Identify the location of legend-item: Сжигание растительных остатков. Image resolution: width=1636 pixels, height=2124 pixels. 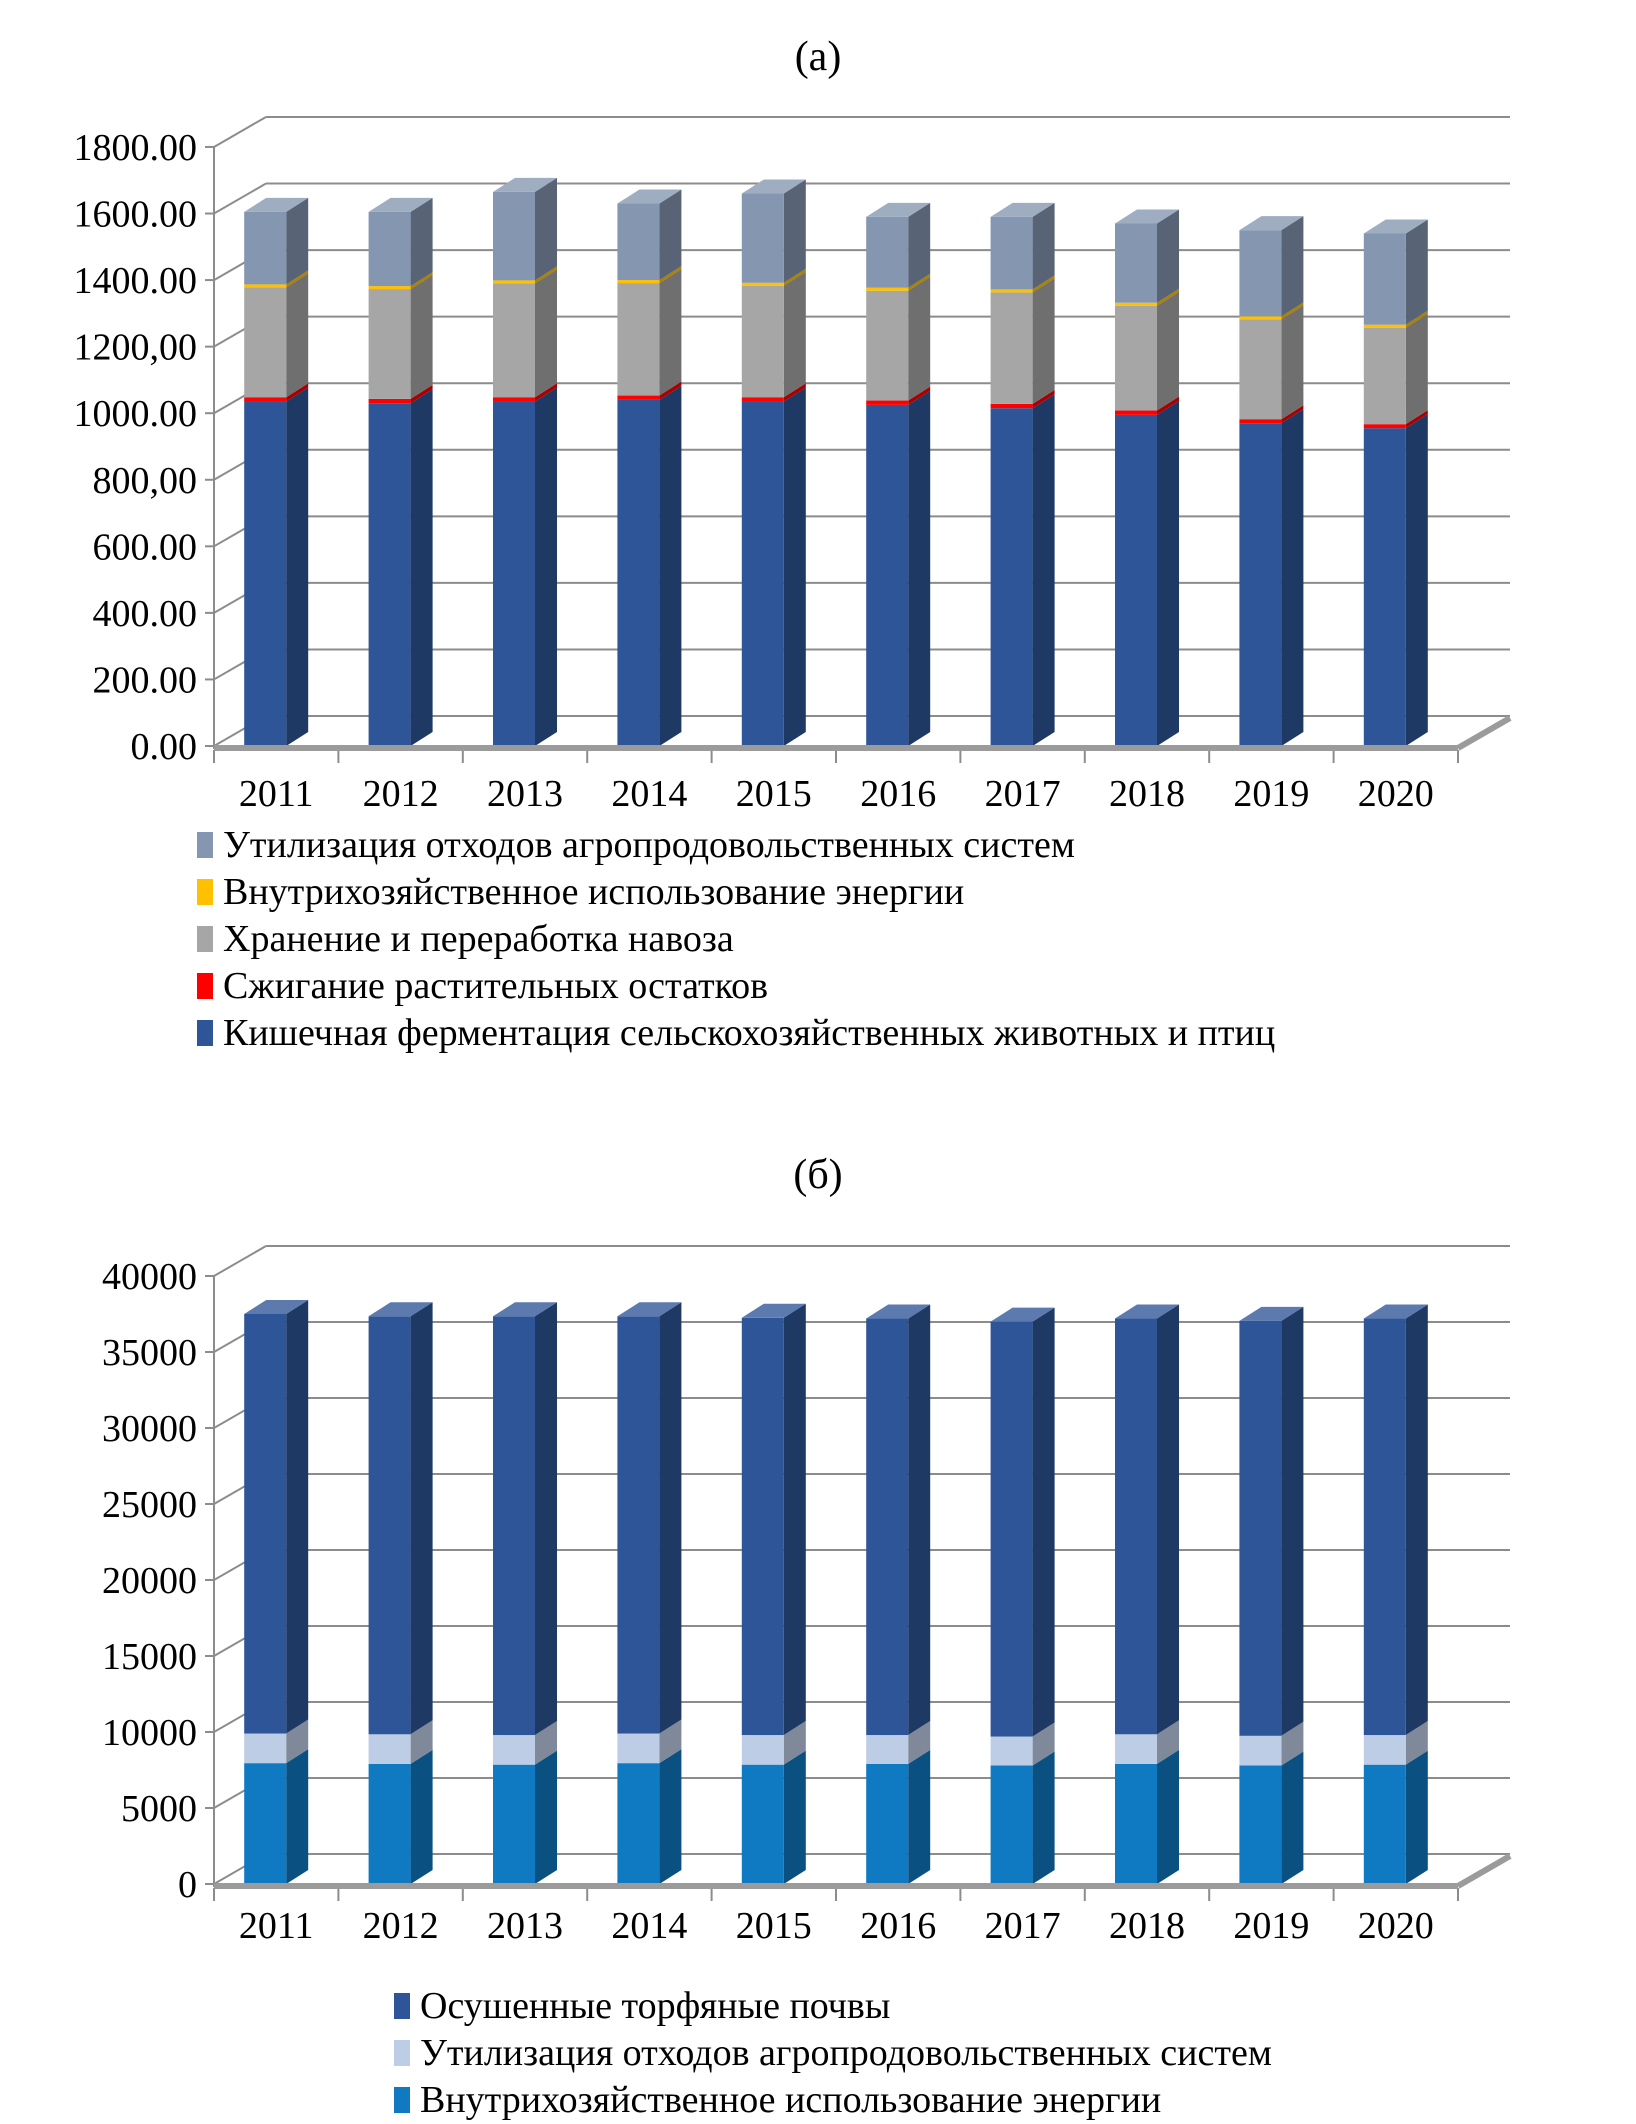
(736, 985).